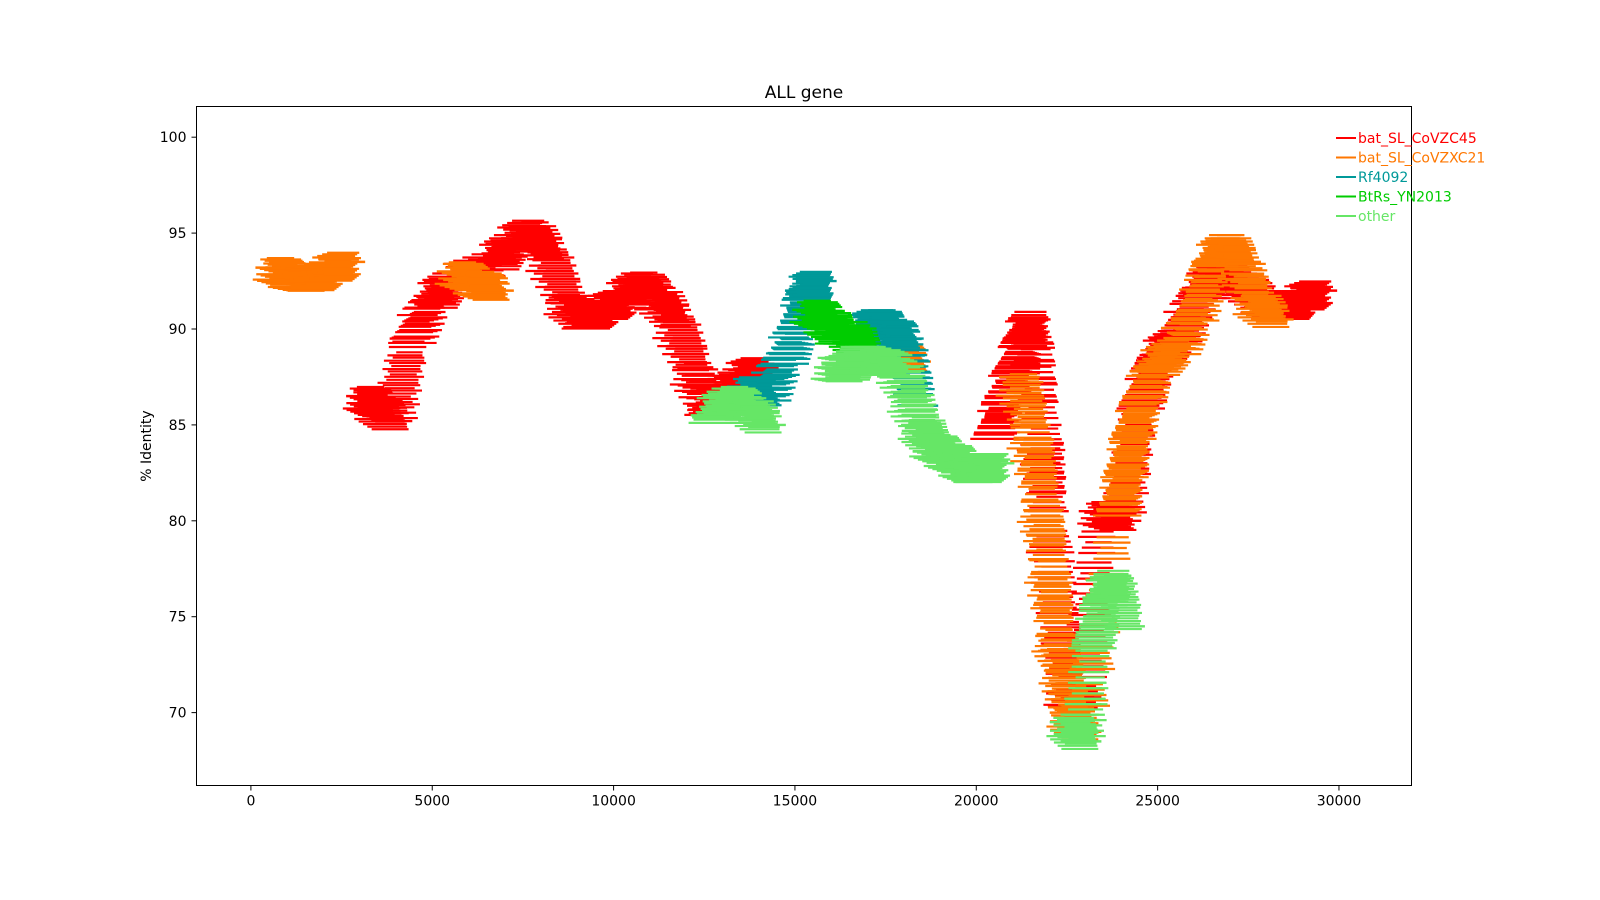 This screenshot has width=1600, height=900. Describe the element at coordinates (1339, 802) in the screenshot. I see `x-tick-label: 30000` at that location.